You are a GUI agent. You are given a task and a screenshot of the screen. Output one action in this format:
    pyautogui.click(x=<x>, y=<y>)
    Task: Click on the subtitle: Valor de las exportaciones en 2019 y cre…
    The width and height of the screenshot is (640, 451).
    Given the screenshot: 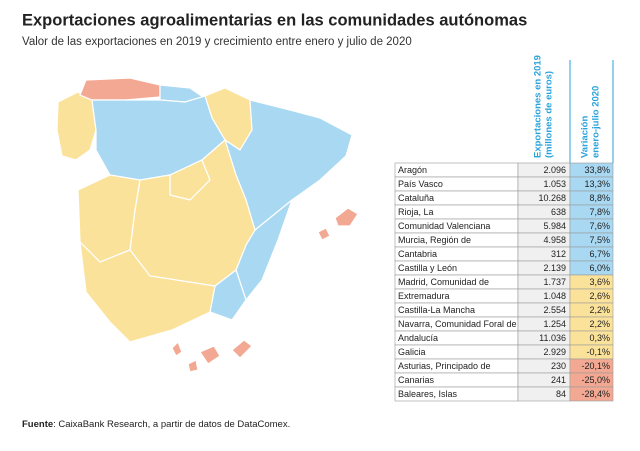 What is the action you would take?
    pyautogui.click(x=217, y=42)
    